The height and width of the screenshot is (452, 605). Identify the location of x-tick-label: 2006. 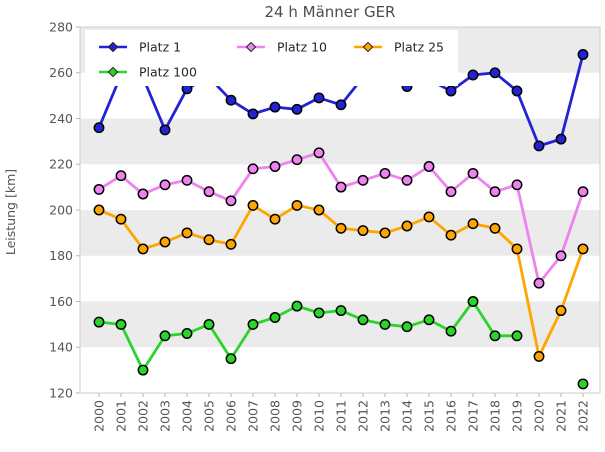
(231, 416).